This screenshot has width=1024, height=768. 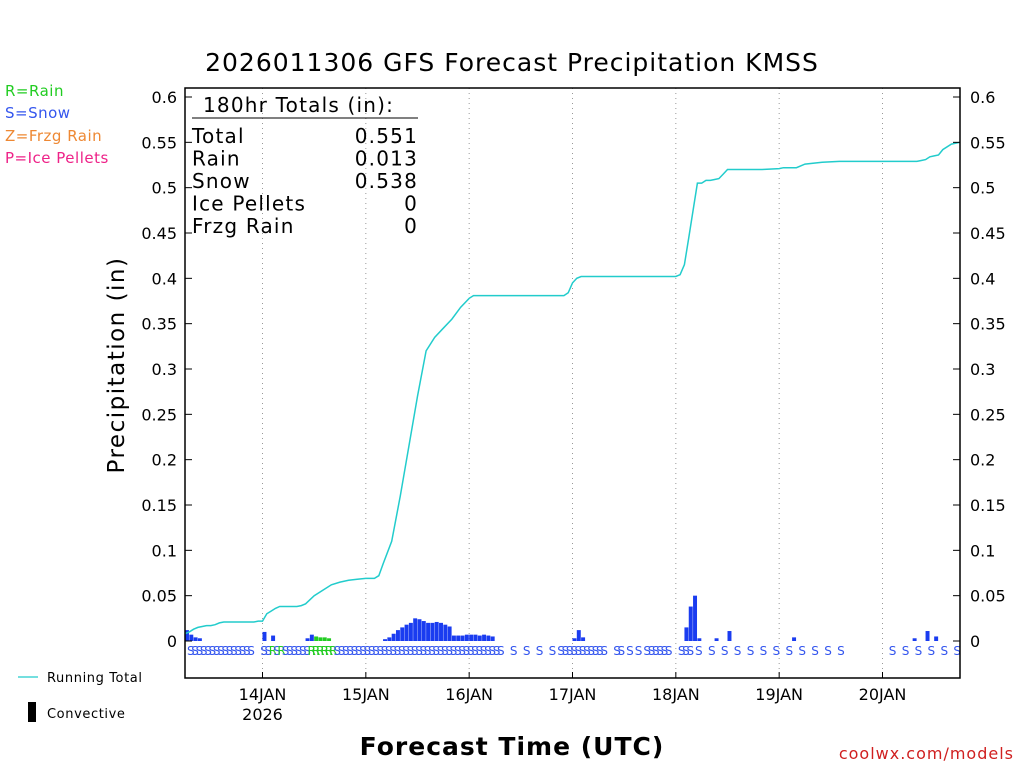 I want to click on y-tick-label-right: 0.25, so click(x=988, y=414).